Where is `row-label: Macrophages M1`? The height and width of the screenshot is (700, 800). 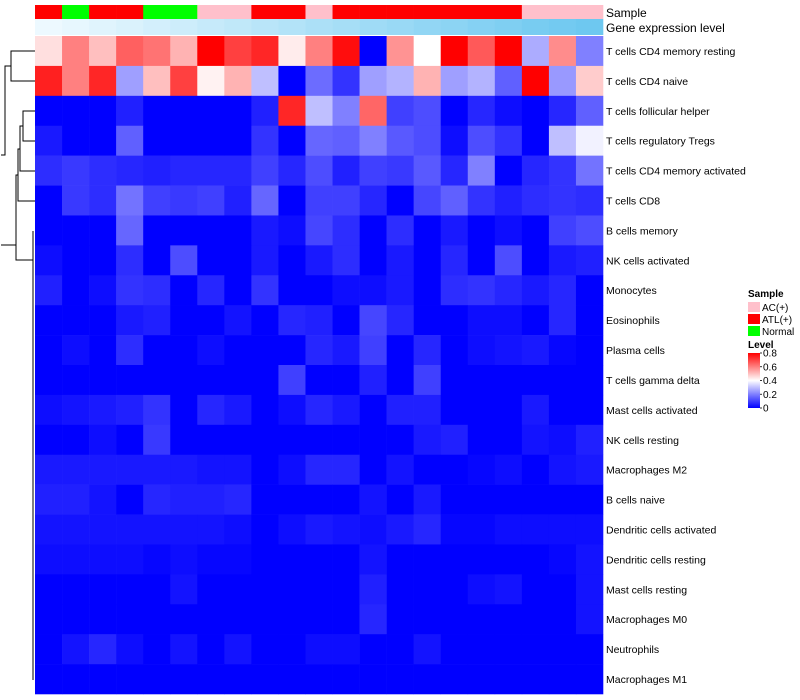 row-label: Macrophages M1 is located at coordinates (646, 680).